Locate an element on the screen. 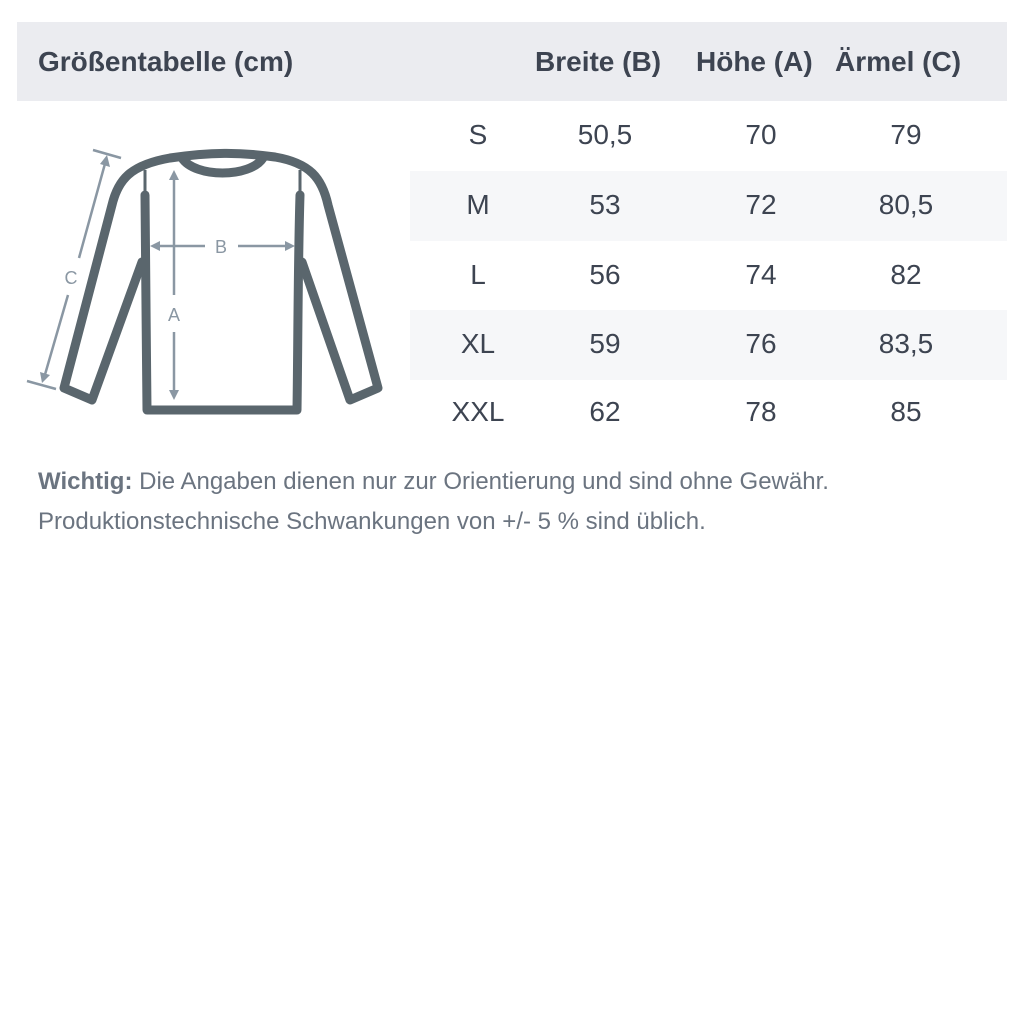 The height and width of the screenshot is (1024, 1024). cell-hoehe: 78 is located at coordinates (761, 411).